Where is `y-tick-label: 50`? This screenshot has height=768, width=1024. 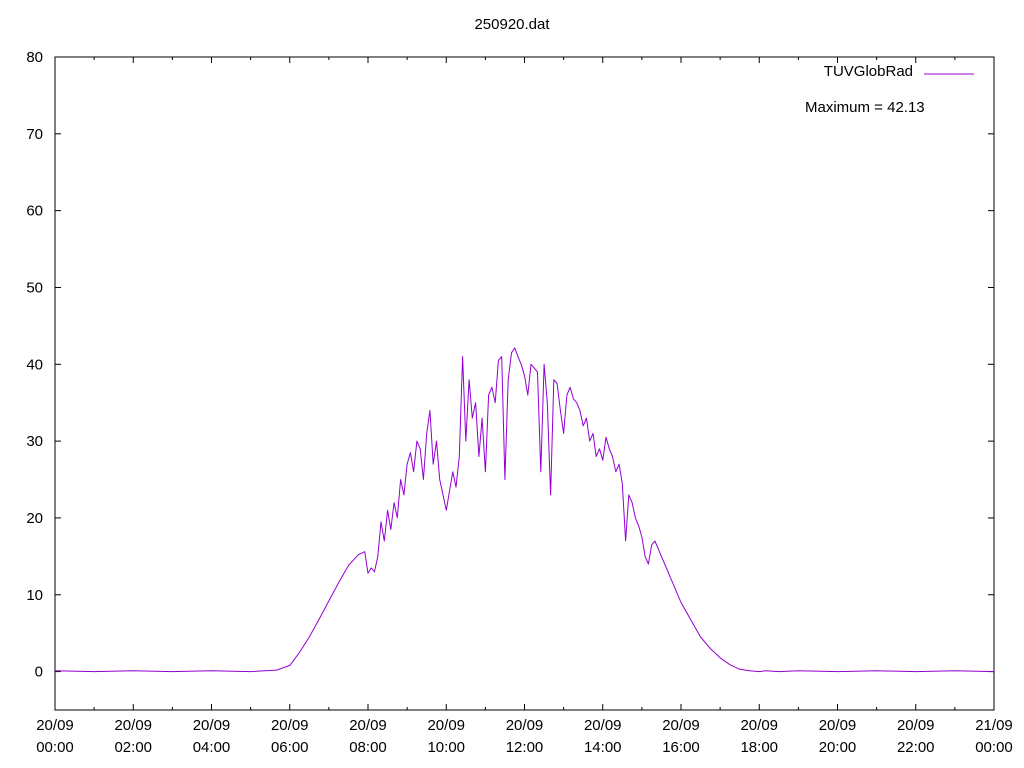
y-tick-label: 50 is located at coordinates (34, 287).